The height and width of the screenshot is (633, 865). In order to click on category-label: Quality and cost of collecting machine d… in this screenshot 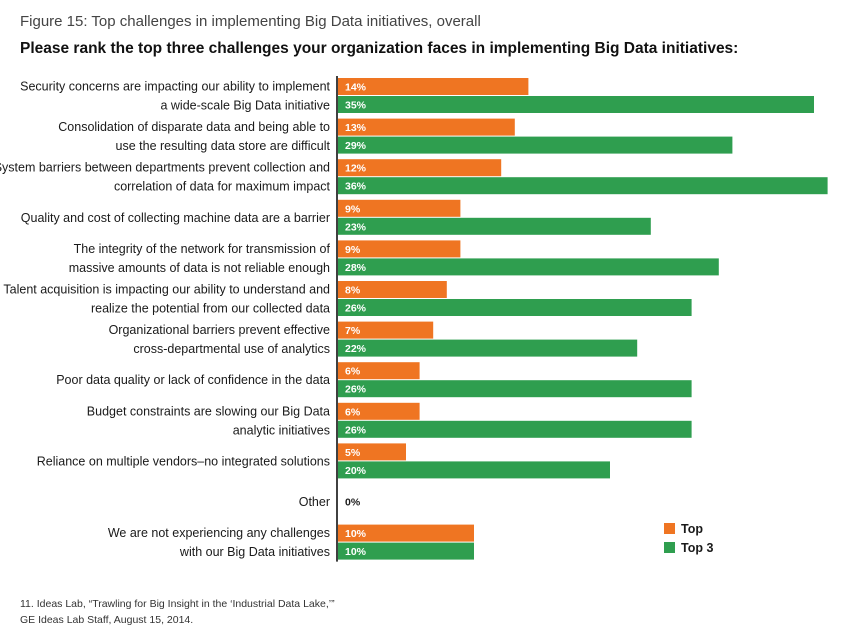, I will do `click(175, 218)`.